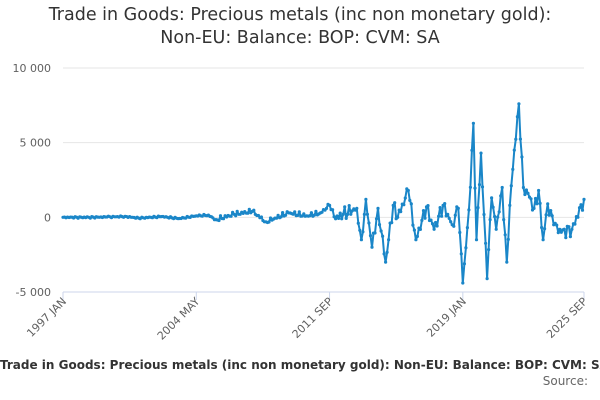 The width and height of the screenshot is (600, 400). I want to click on credits: Source:, so click(565, 381).